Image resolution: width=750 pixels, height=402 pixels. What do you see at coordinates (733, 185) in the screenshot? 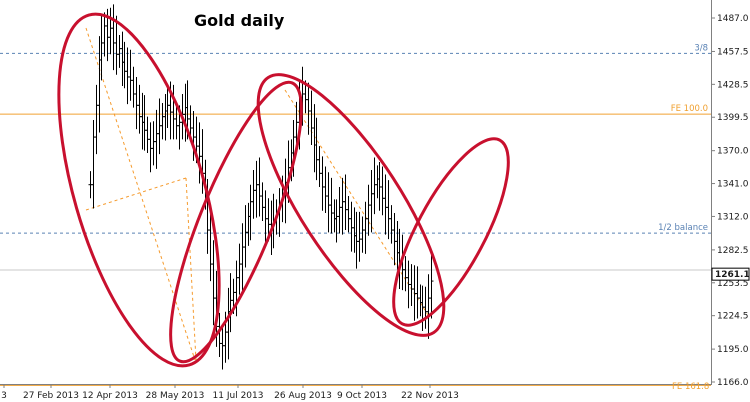
I see `y-tick-label: 1341.0` at bounding box center [733, 185].